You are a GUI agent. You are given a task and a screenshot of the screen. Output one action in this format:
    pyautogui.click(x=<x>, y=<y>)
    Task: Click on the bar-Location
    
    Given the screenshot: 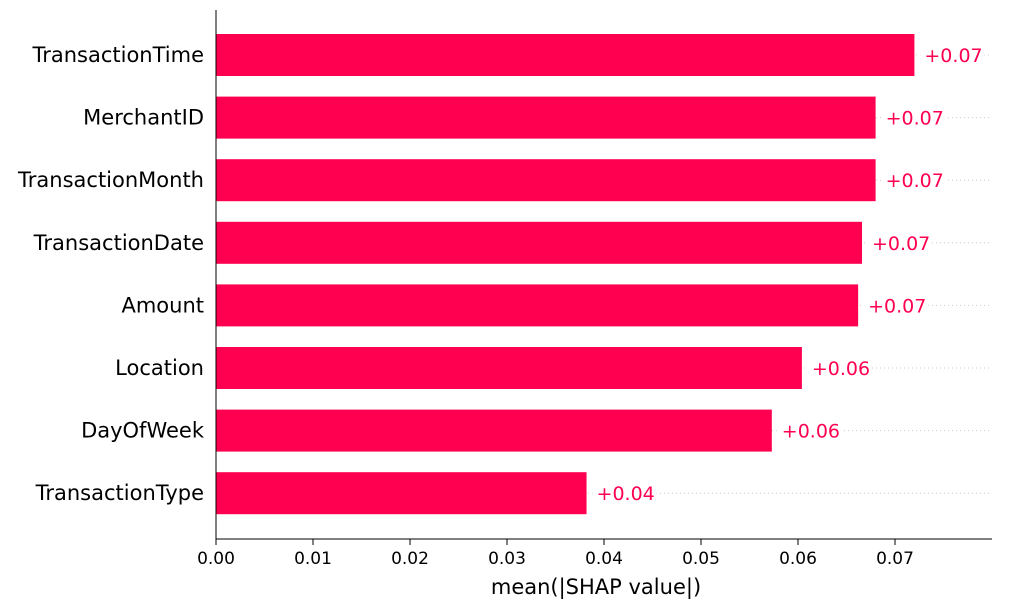 What is the action you would take?
    pyautogui.click(x=509, y=368)
    